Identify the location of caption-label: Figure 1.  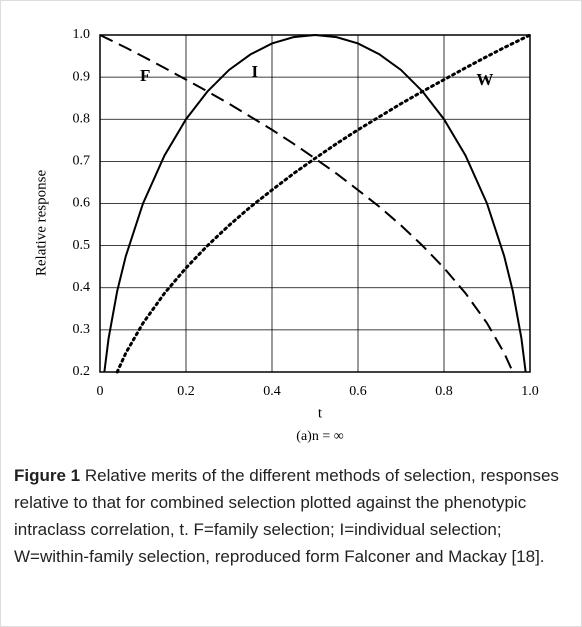
(47, 475).